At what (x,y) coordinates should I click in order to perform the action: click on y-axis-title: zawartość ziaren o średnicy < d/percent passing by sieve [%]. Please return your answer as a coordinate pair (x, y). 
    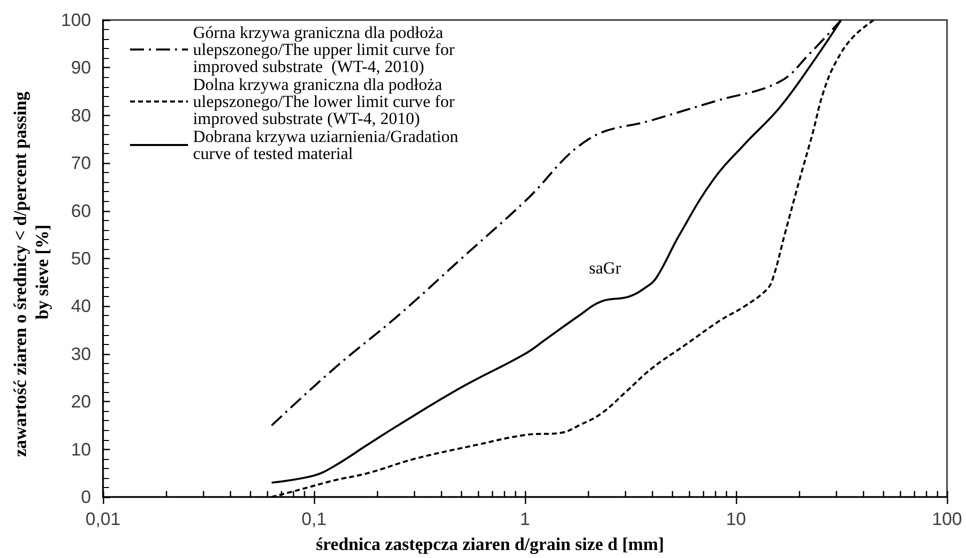
    Looking at the image, I should click on (31, 272).